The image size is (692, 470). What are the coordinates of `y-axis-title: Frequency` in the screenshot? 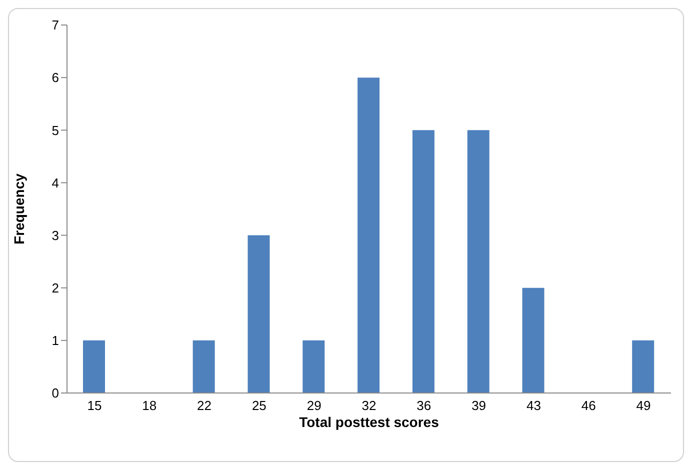 It's located at (18, 208).